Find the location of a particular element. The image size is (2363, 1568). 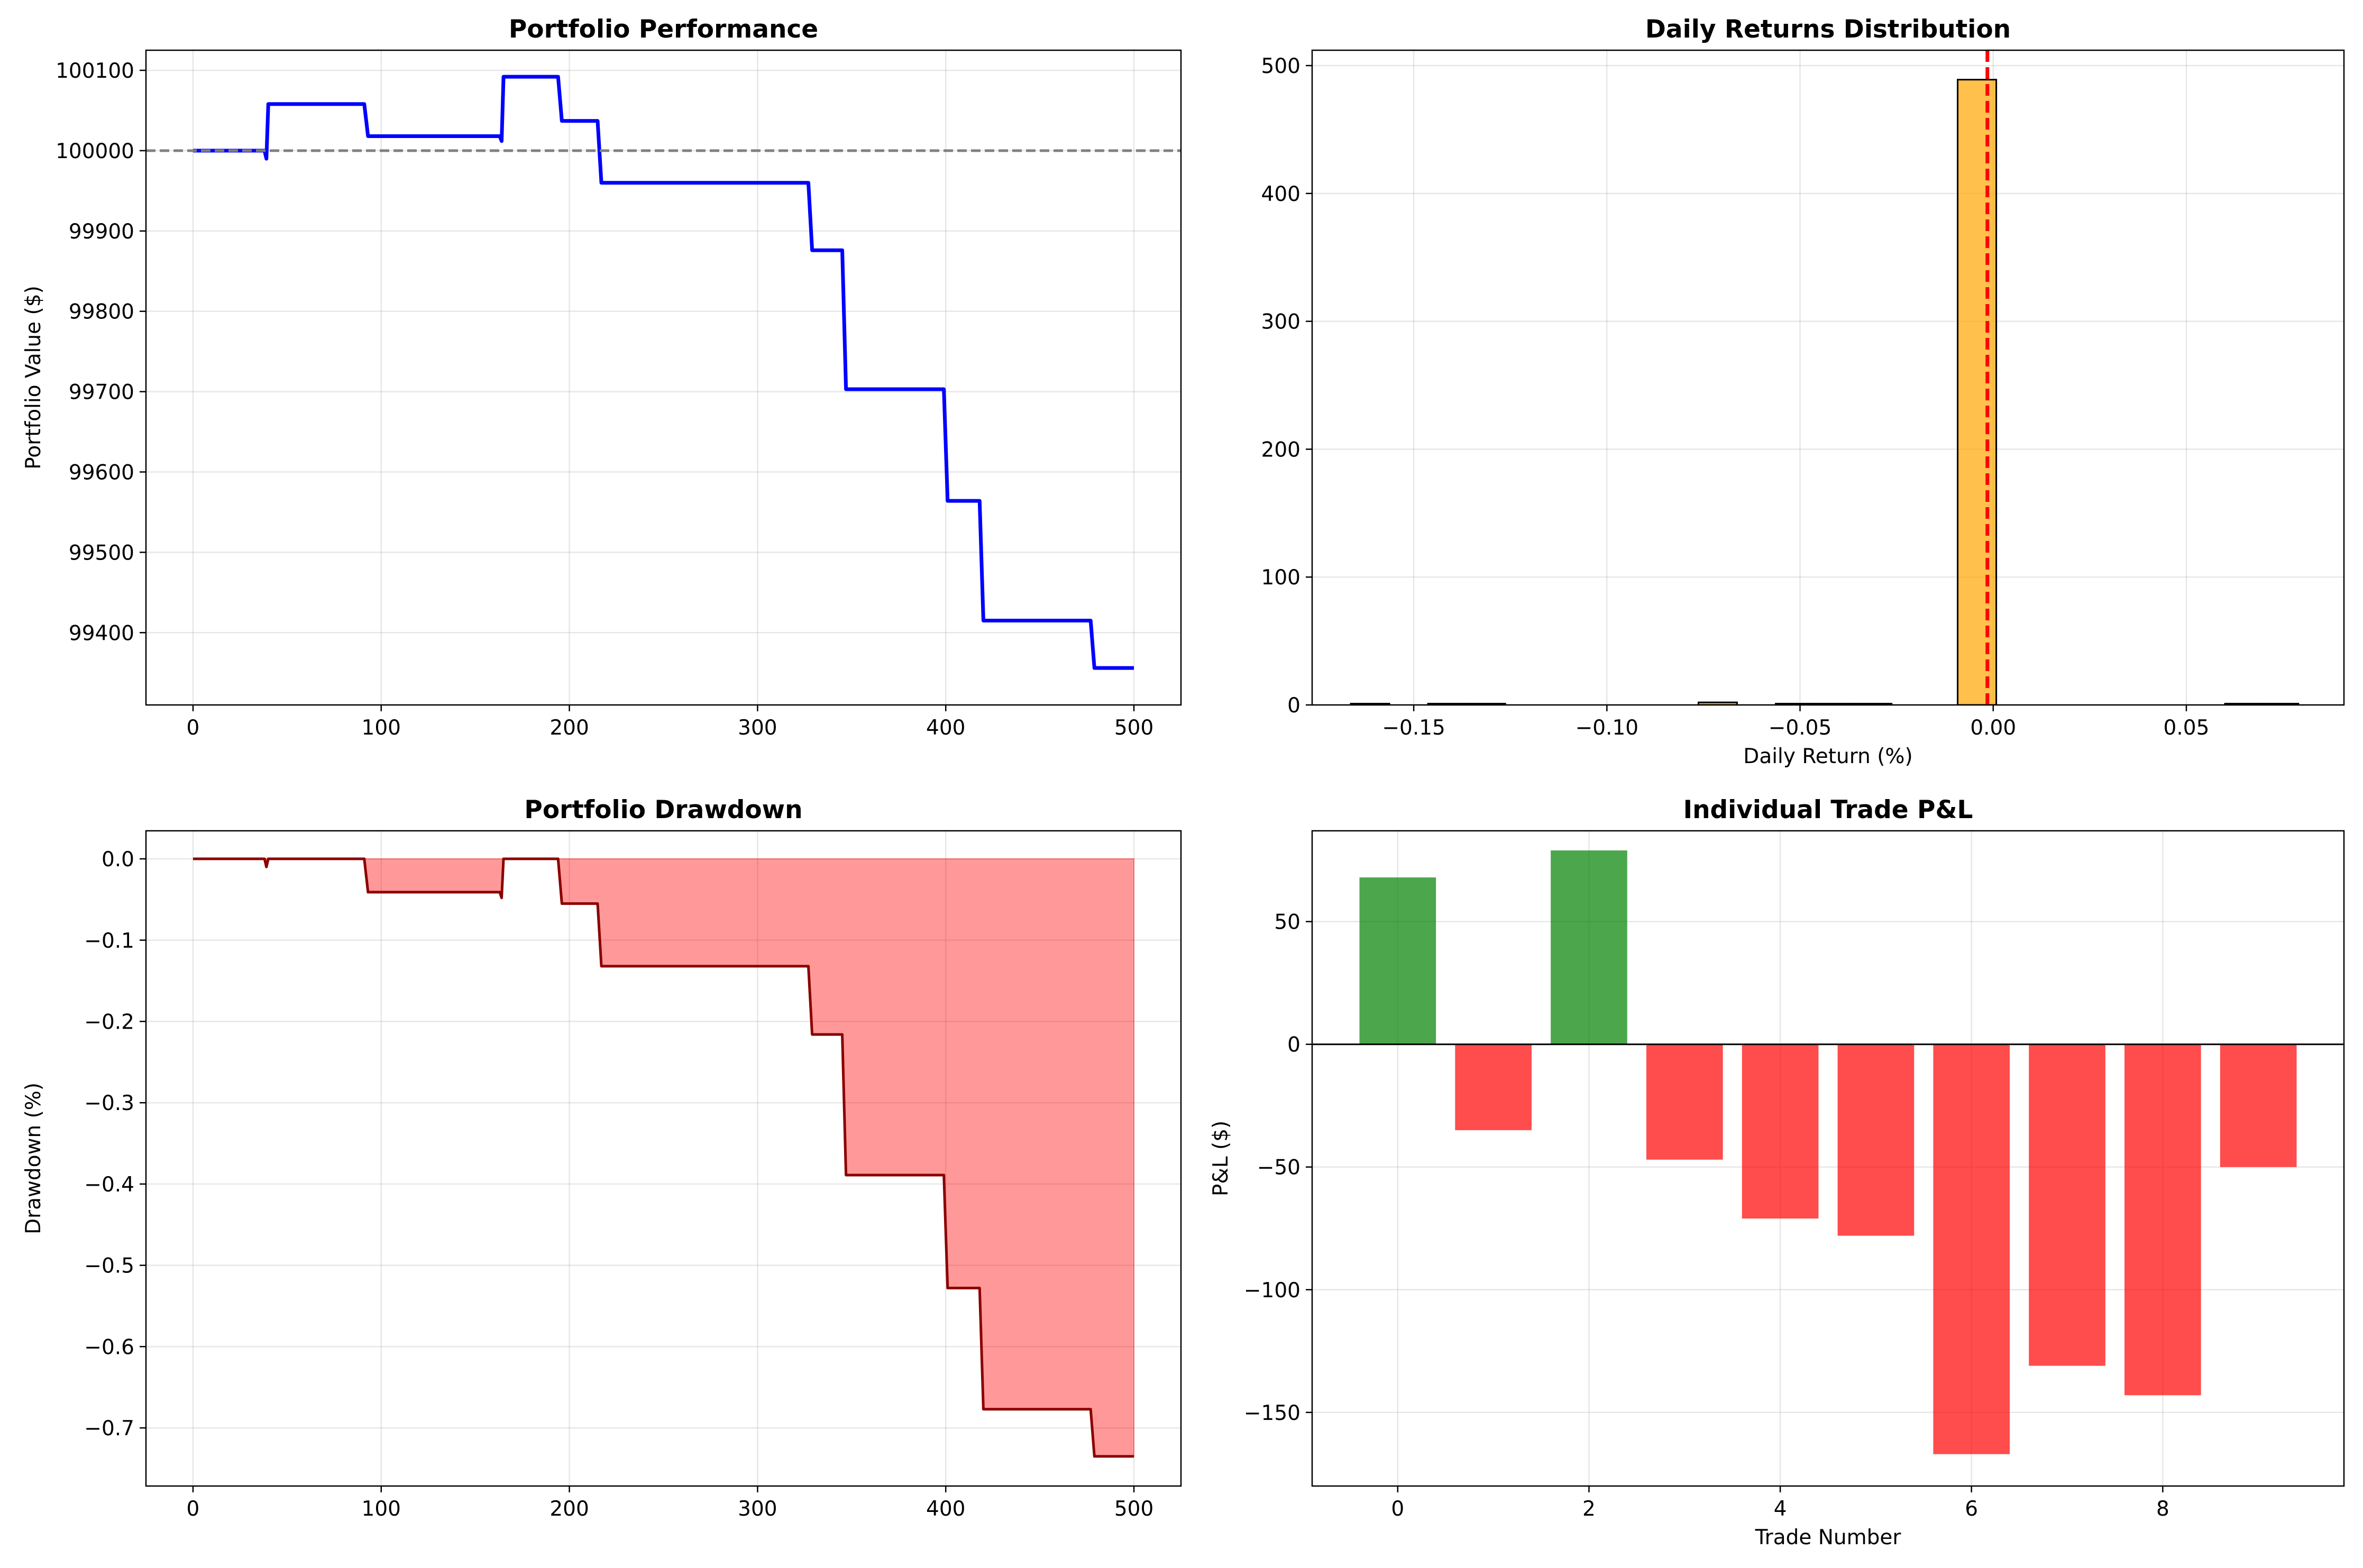

x-tick-label: 0.05 is located at coordinates (2187, 728).